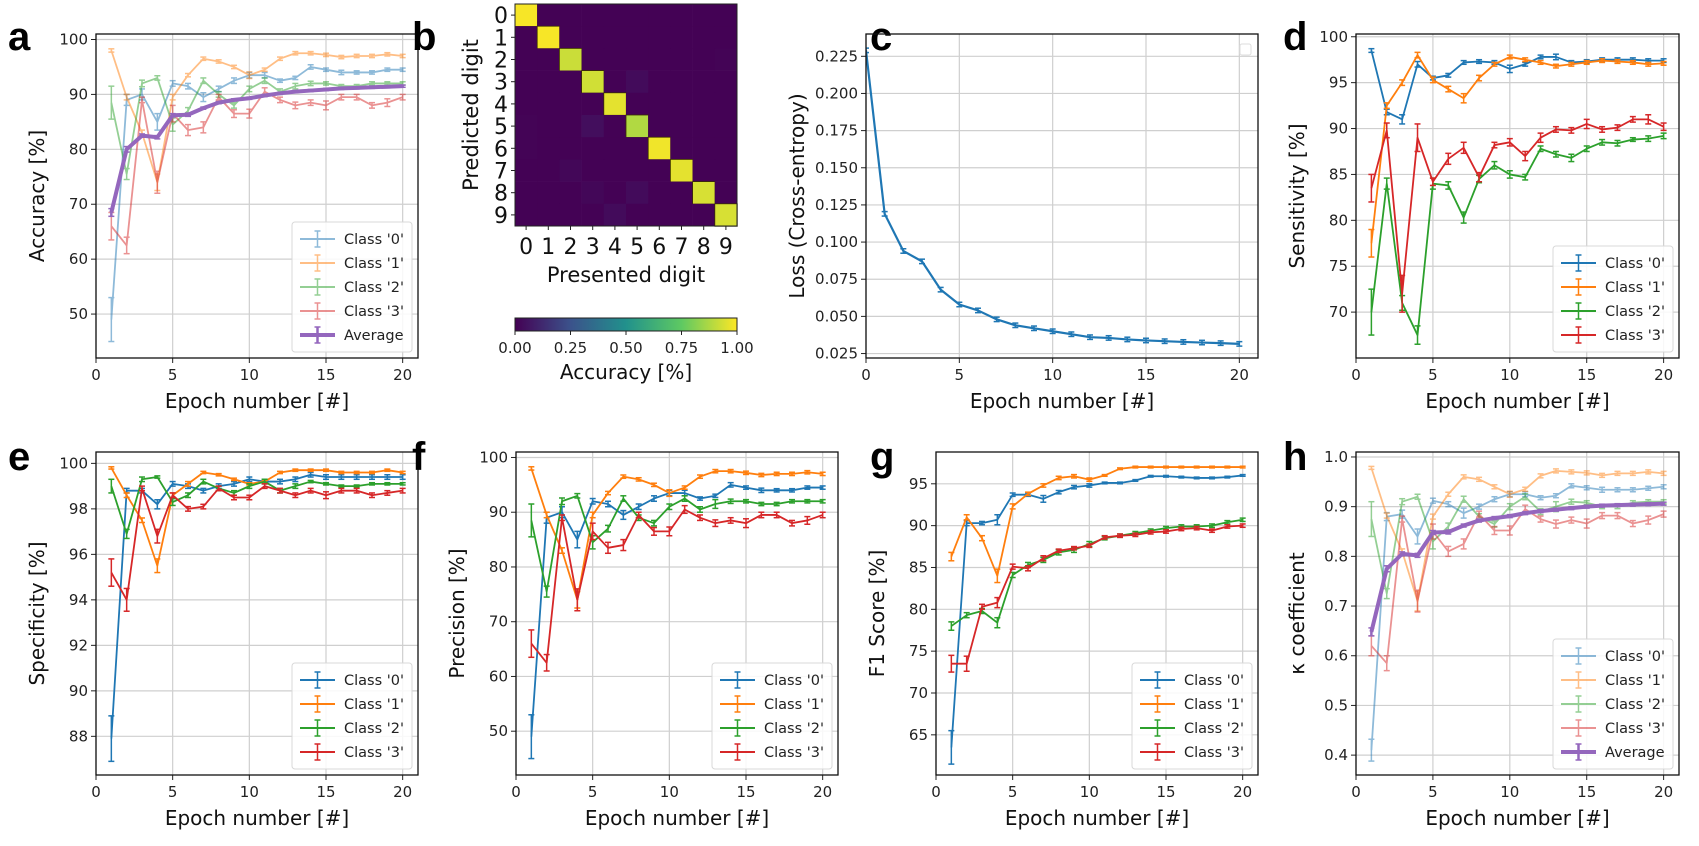 Image resolution: width=1699 pixels, height=846 pixels. I want to click on y-tick-label: 3, so click(501, 83).